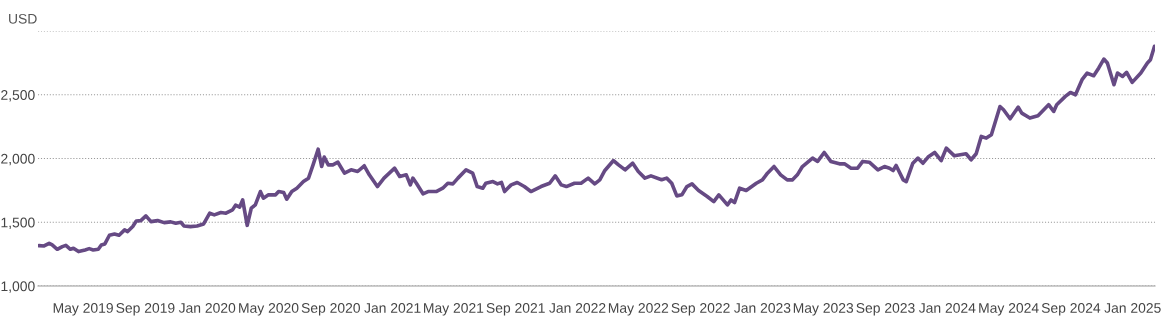 This screenshot has height=326, width=1164. Describe the element at coordinates (207, 308) in the screenshot. I see `x-tick-label: Jan 2020` at that location.